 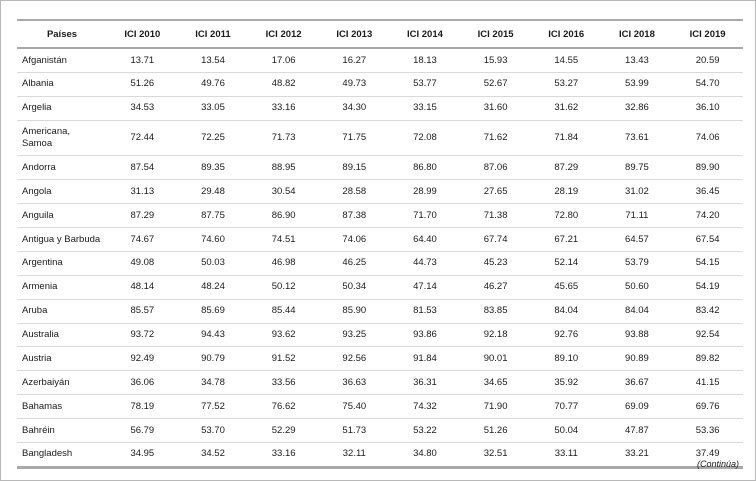 What do you see at coordinates (142, 335) in the screenshot?
I see `value-cell: 93.72` at bounding box center [142, 335].